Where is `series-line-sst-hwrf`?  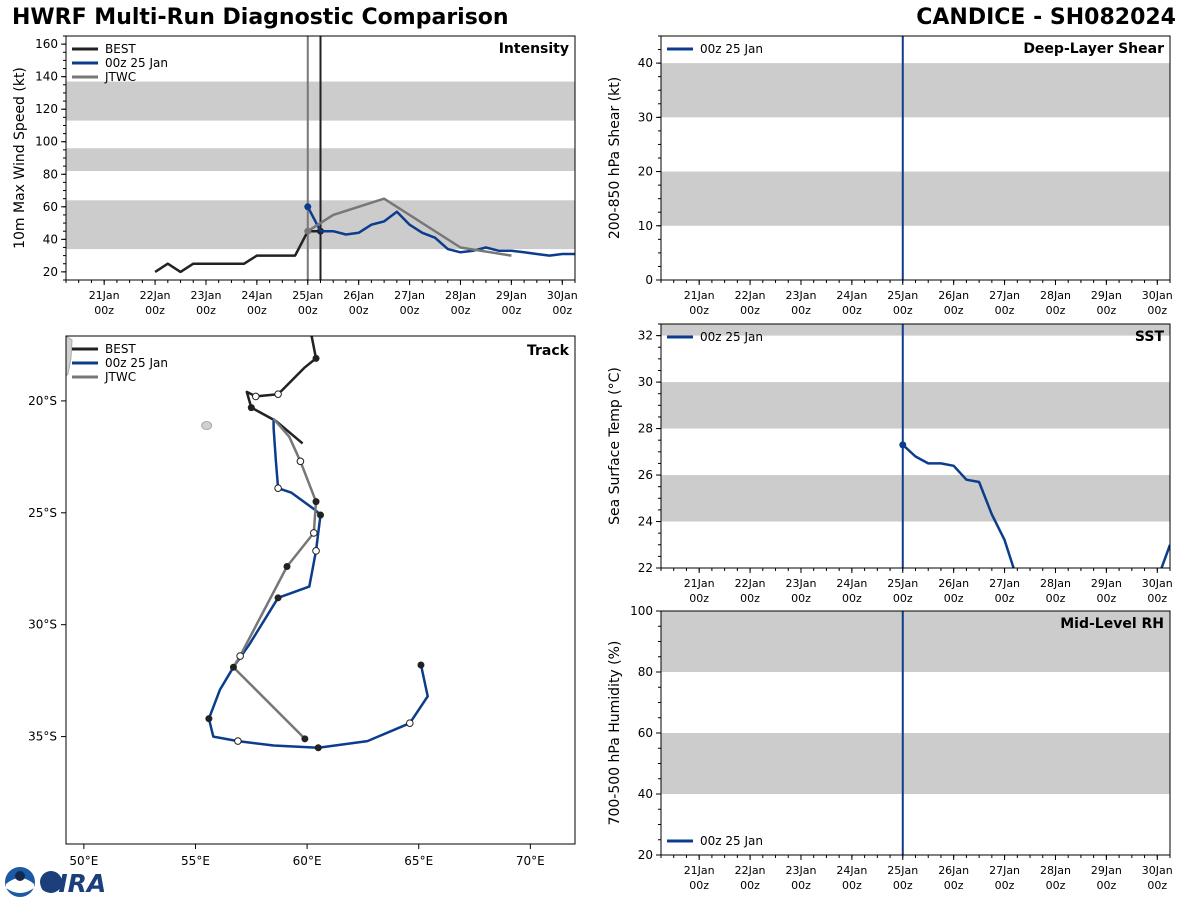 series-line-sst-hwrf is located at coordinates (1035, 505).